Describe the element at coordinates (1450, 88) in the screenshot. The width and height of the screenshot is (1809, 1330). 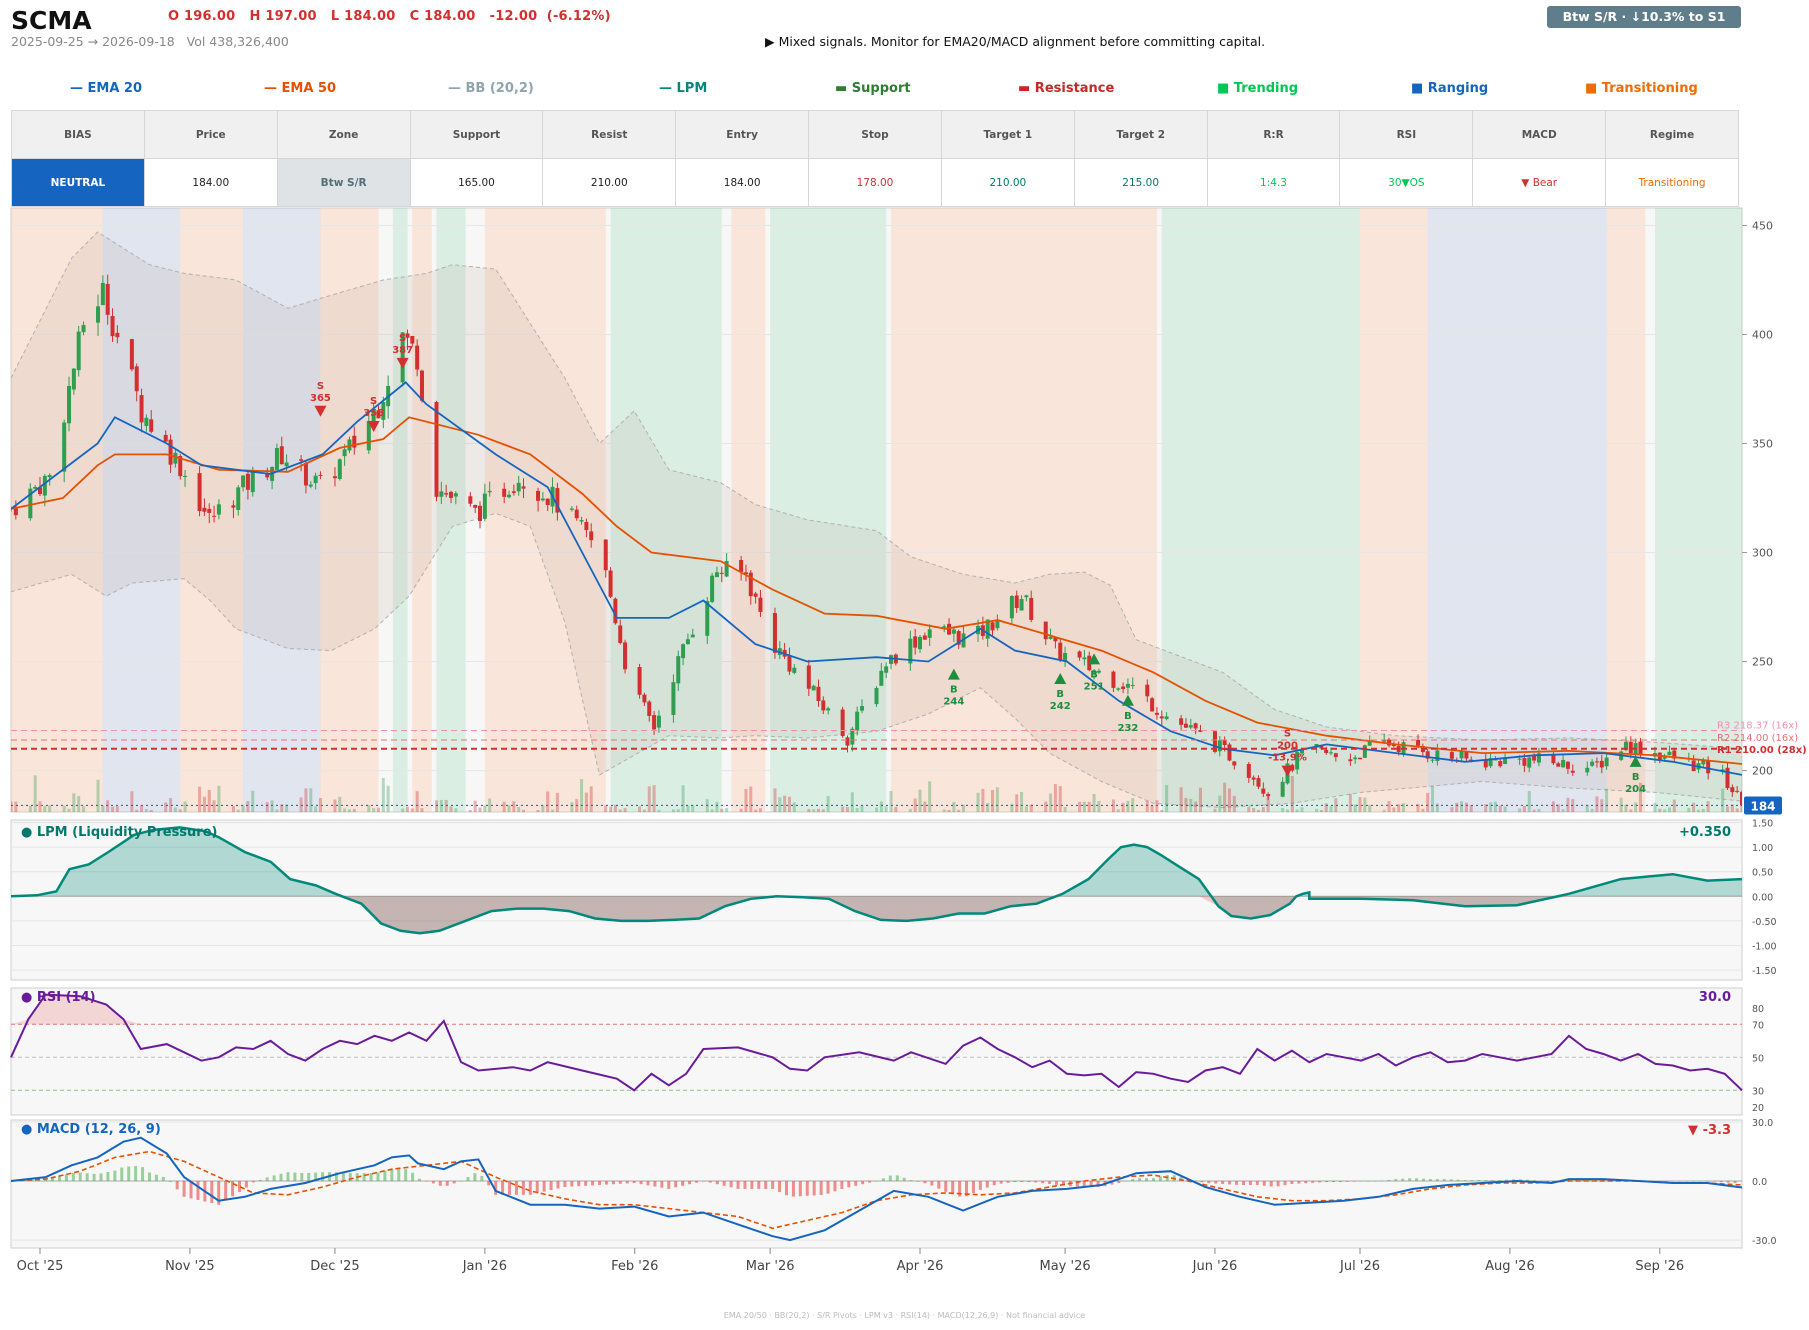
I see `legend-ranging: ■ Ranging` at that location.